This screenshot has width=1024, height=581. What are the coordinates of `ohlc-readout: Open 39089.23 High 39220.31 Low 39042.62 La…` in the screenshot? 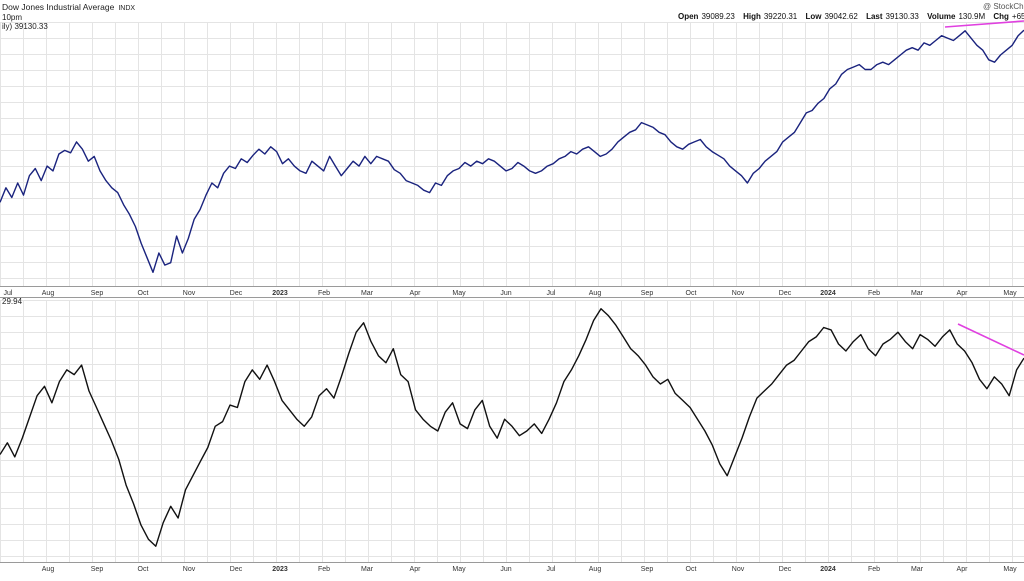 It's located at (851, 16).